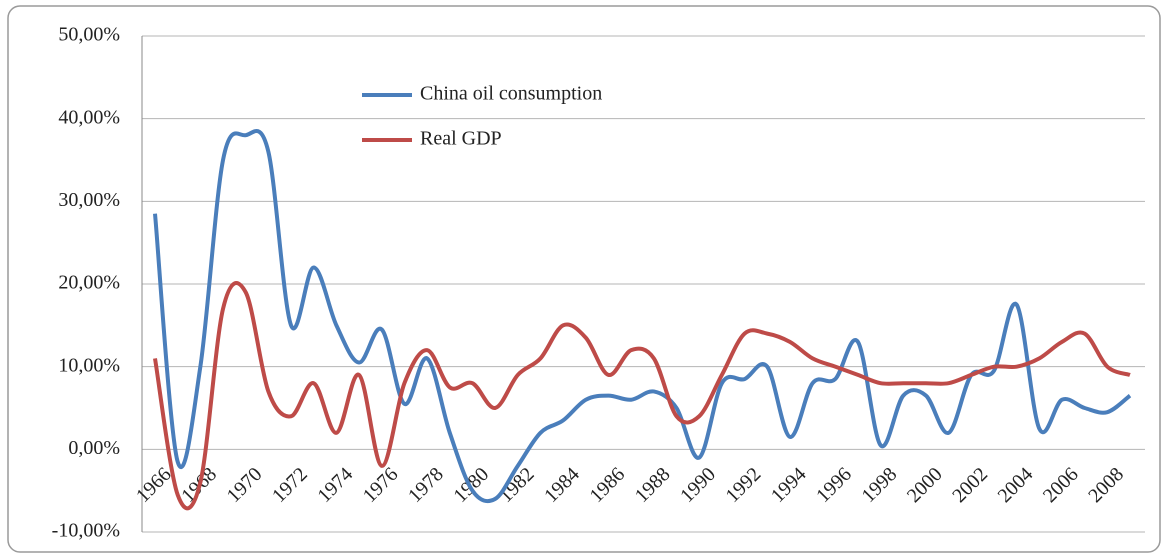 Image resolution: width=1168 pixels, height=558 pixels. I want to click on y-tick-label: 0,00%, so click(94, 448).